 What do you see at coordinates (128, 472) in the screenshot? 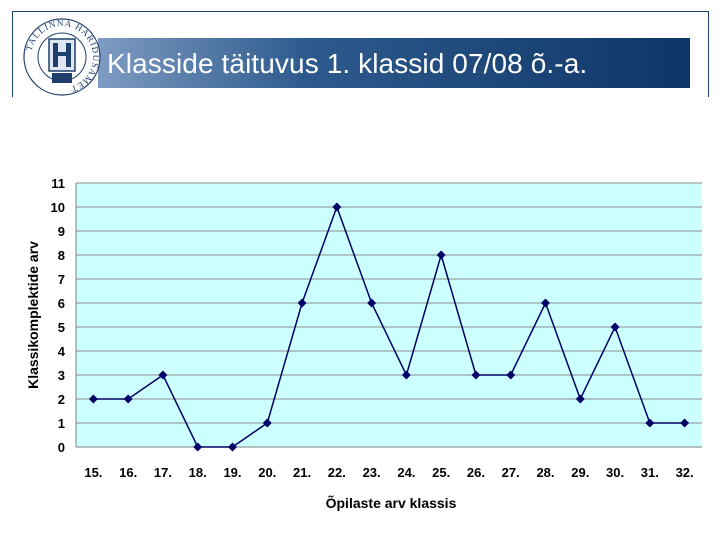
I see `x-tick-label: 16.` at bounding box center [128, 472].